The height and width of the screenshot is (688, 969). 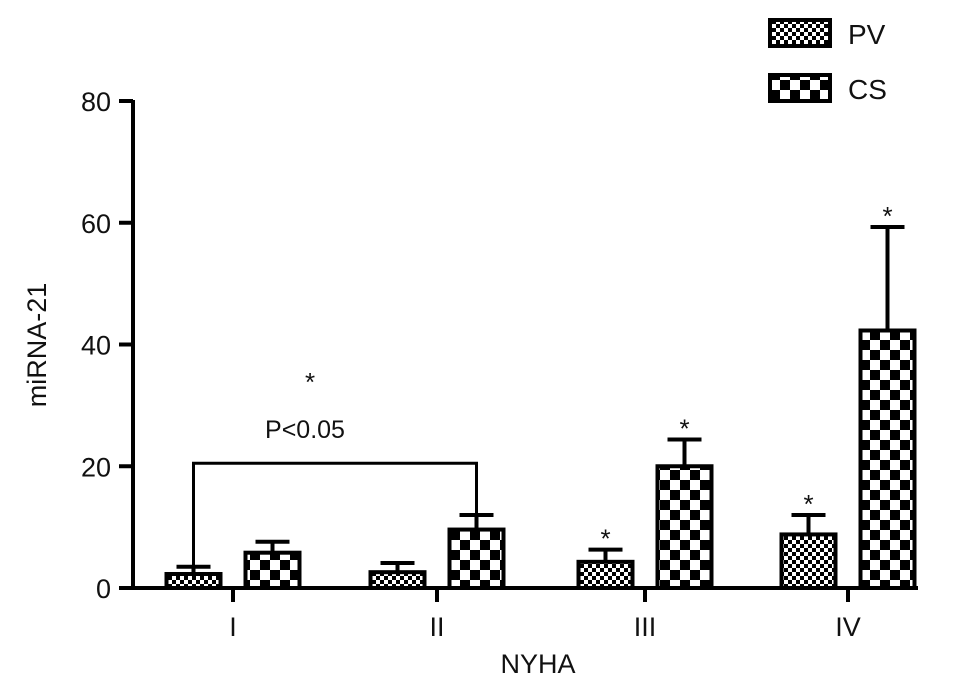 What do you see at coordinates (436, 627) in the screenshot?
I see `x-tick-label: II` at bounding box center [436, 627].